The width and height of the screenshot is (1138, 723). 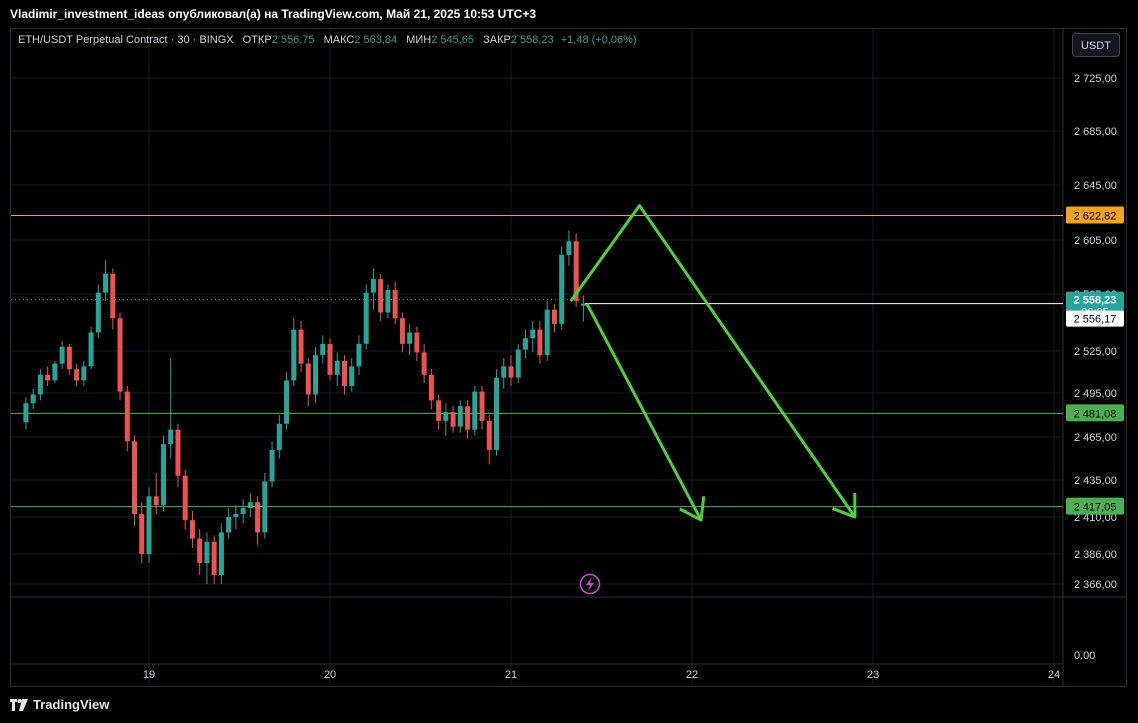 What do you see at coordinates (1095, 438) in the screenshot?
I see `y-tick-label: 2 465,00` at bounding box center [1095, 438].